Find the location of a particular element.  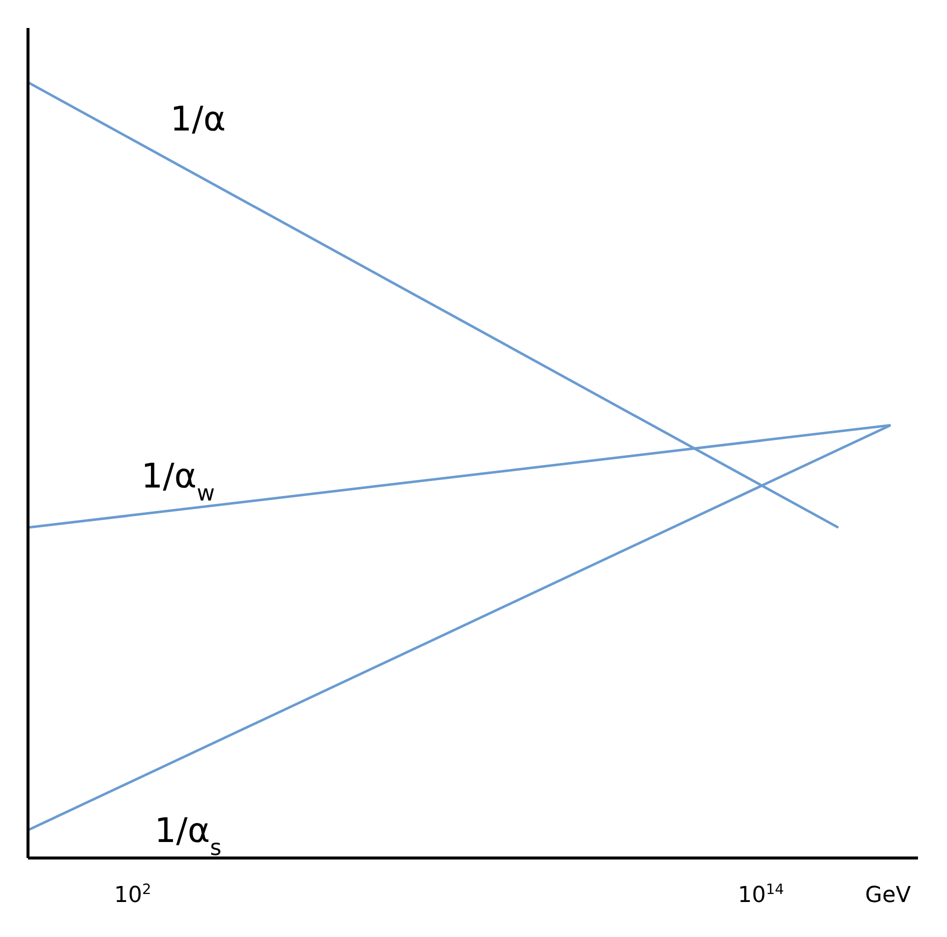

x-tick-label: 10$^{14}$ is located at coordinates (761, 895).